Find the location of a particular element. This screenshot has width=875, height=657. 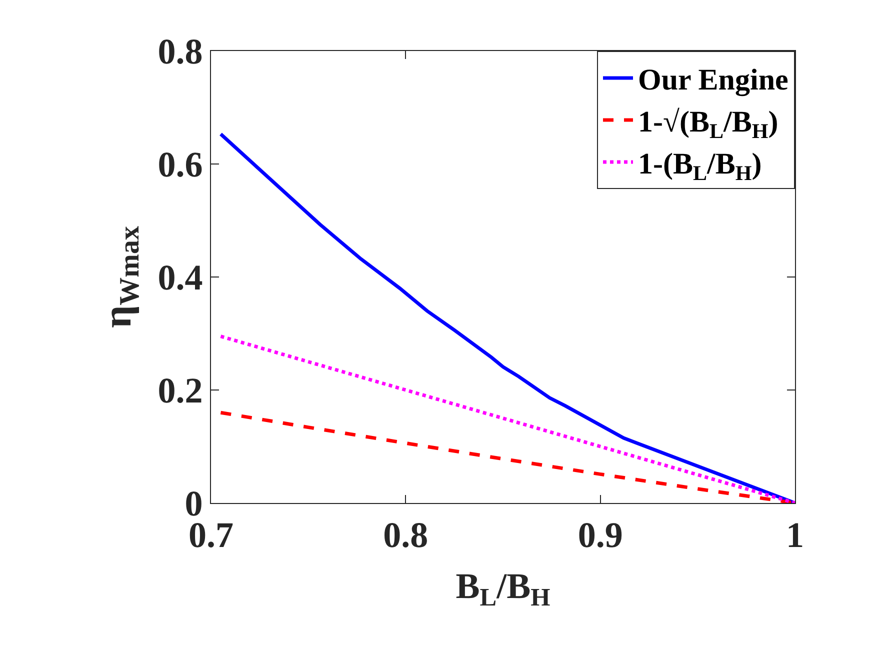

legend-label: 1-√(B$_{L}$/B$_{H}$) is located at coordinates (708, 124).